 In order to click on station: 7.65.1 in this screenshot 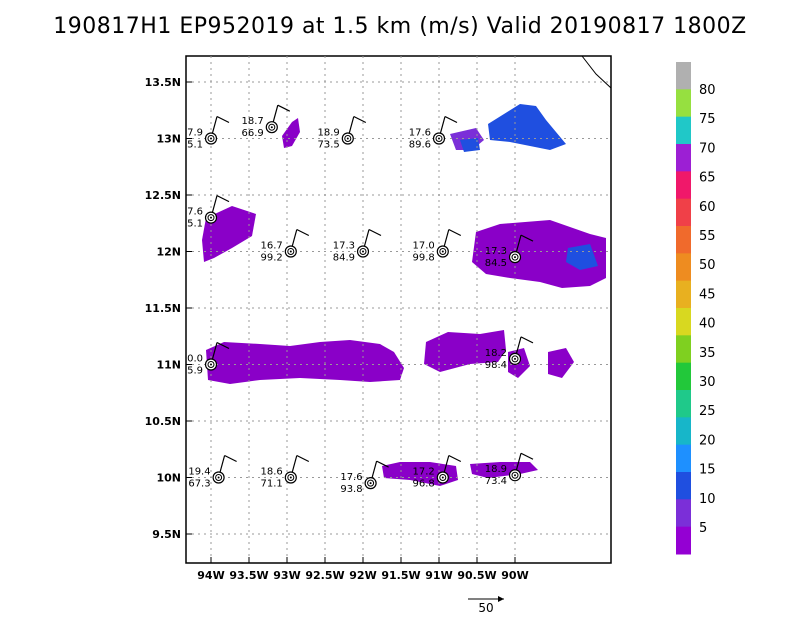, I will do `click(208, 212)`.